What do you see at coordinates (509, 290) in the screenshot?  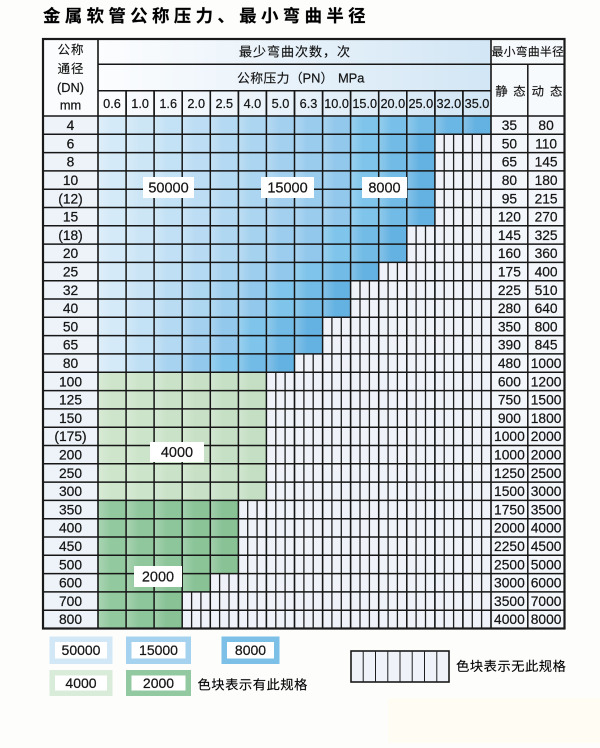 I see `svg-text: 225` at bounding box center [509, 290].